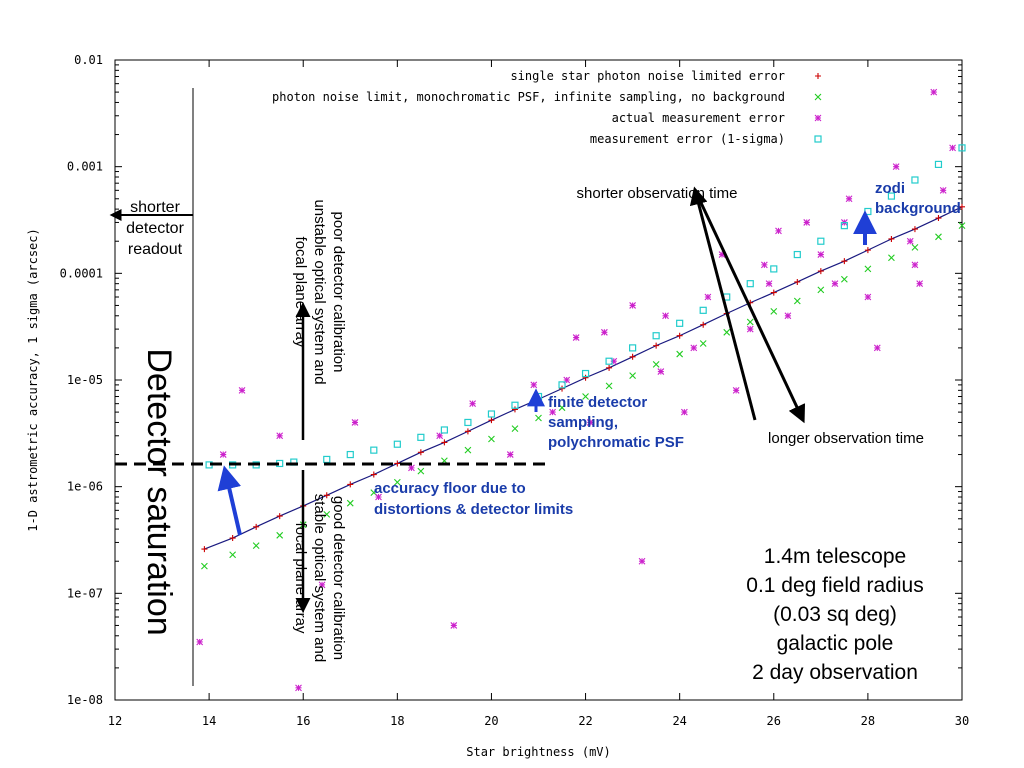 This screenshot has width=1024, height=768. What do you see at coordinates (585, 721) in the screenshot?
I see `x-tick-label: 22` at bounding box center [585, 721].